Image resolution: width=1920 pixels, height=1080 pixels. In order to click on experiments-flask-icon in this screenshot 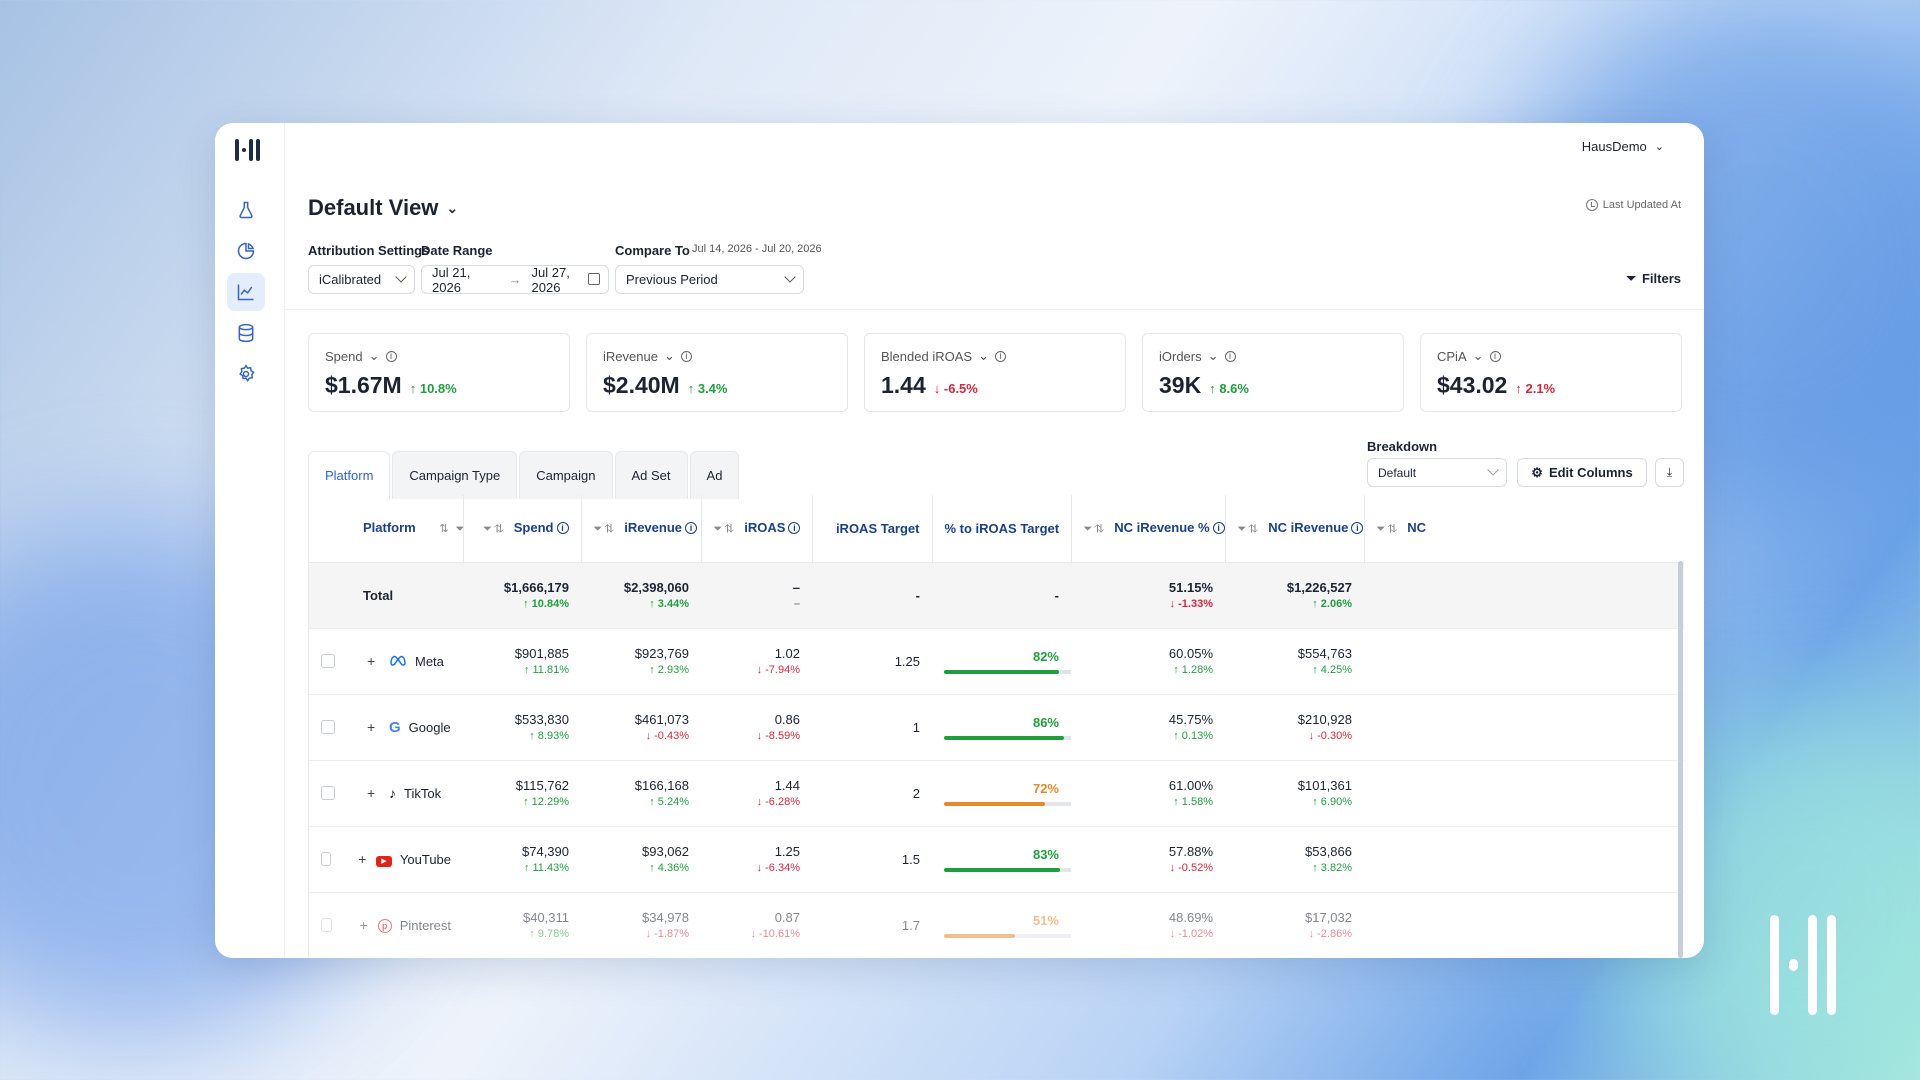, I will do `click(246, 210)`.